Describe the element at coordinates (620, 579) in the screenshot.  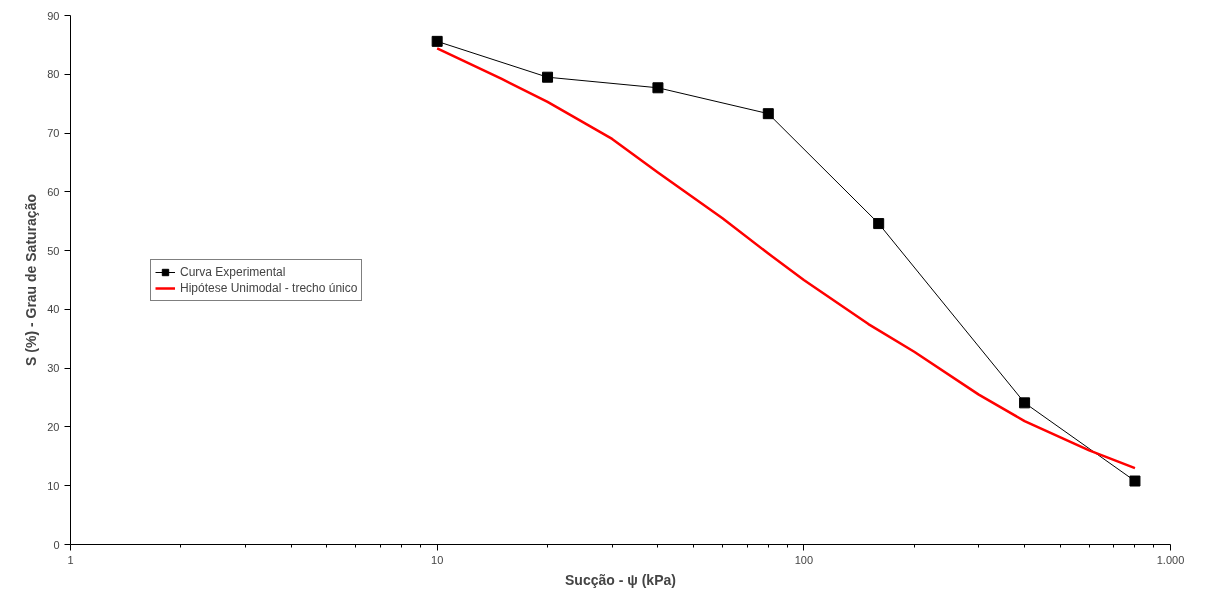
I see `x-axis-title: Sucção - ψ (kPa)` at that location.